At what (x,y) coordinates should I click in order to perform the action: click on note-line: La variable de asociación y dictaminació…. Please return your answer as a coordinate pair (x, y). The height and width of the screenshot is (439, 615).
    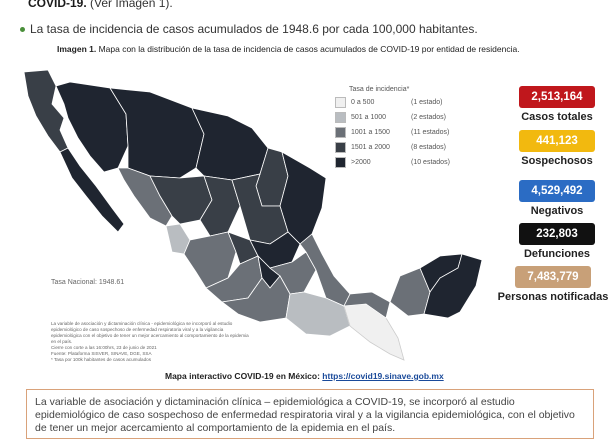
    Looking at the image, I should click on (142, 323).